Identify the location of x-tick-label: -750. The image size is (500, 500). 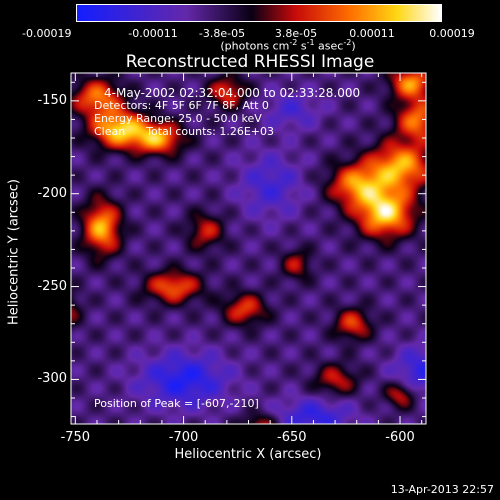
(75, 437).